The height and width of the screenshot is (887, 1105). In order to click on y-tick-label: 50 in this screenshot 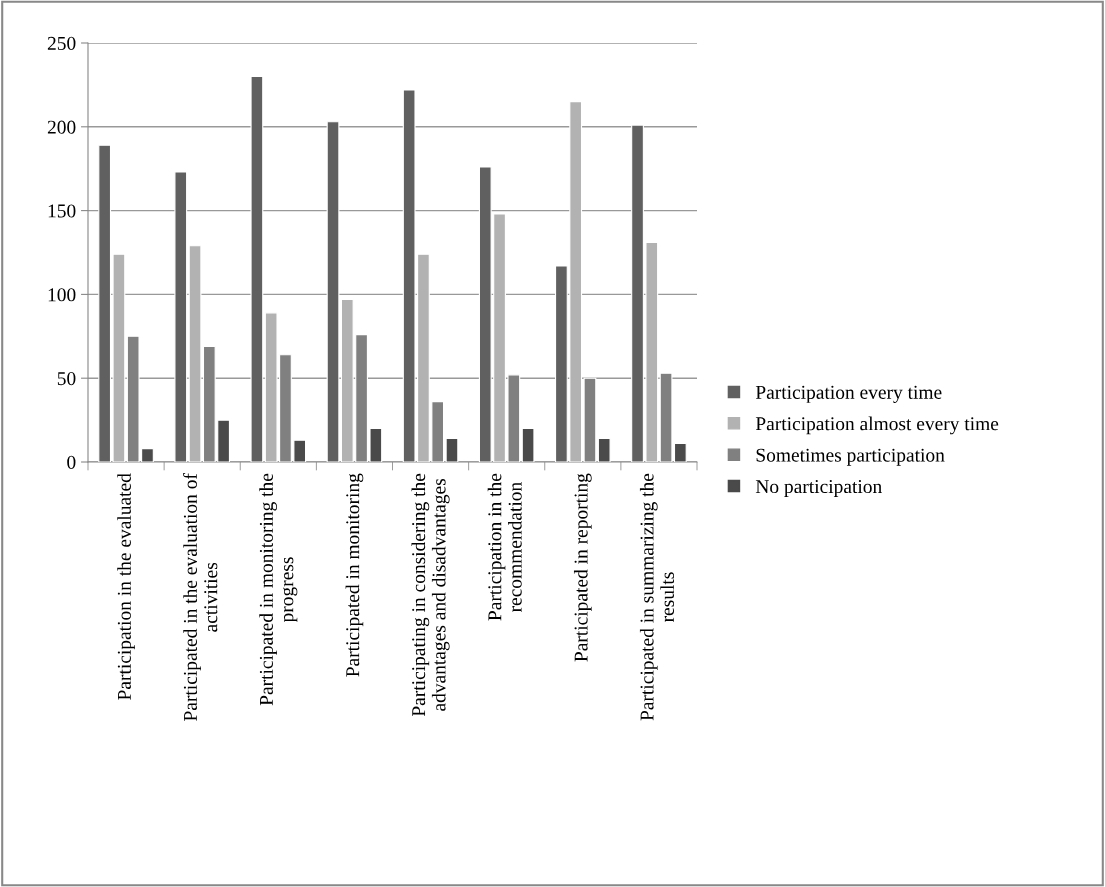, I will do `click(66, 379)`.